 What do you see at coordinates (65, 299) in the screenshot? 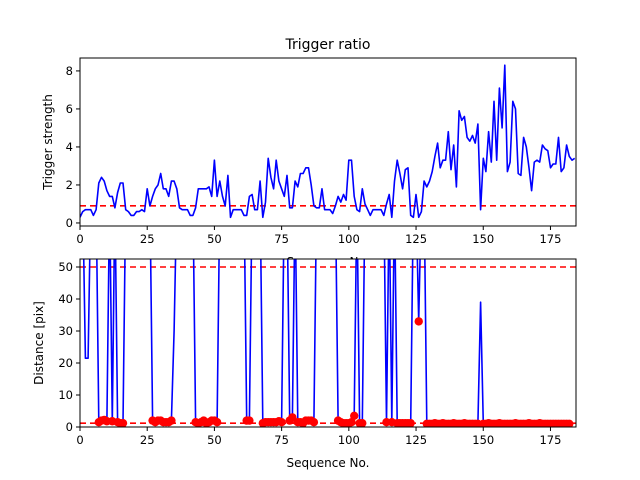
I see `y-tick-label: 40` at bounding box center [65, 299].